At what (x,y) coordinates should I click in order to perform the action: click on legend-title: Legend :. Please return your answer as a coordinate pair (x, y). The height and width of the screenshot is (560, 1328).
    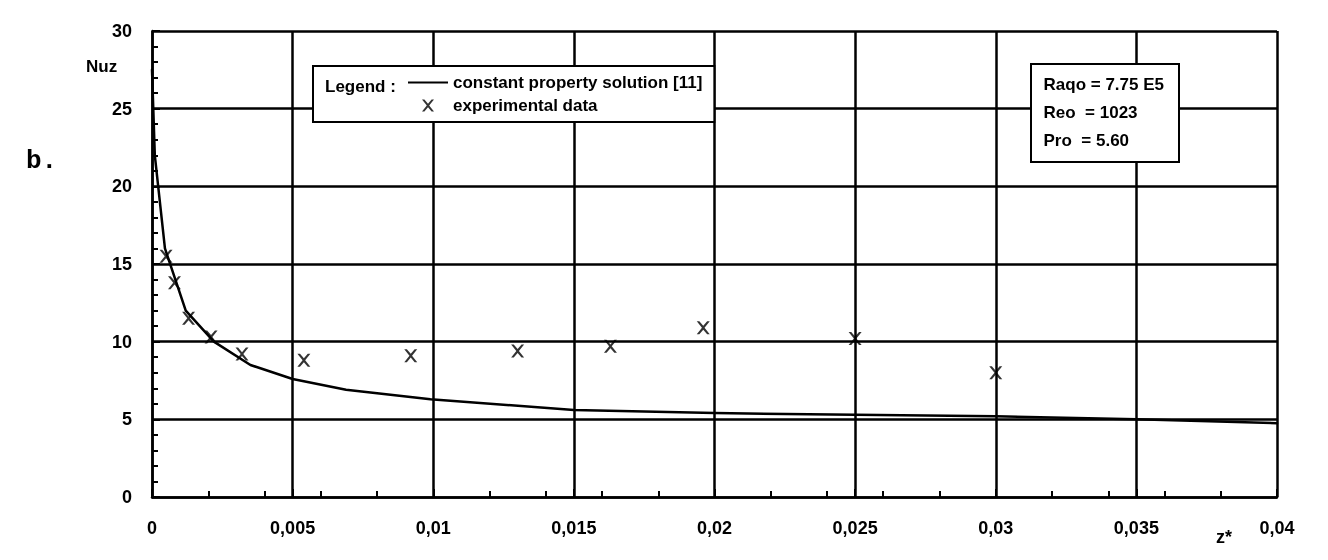
    Looking at the image, I should click on (360, 86).